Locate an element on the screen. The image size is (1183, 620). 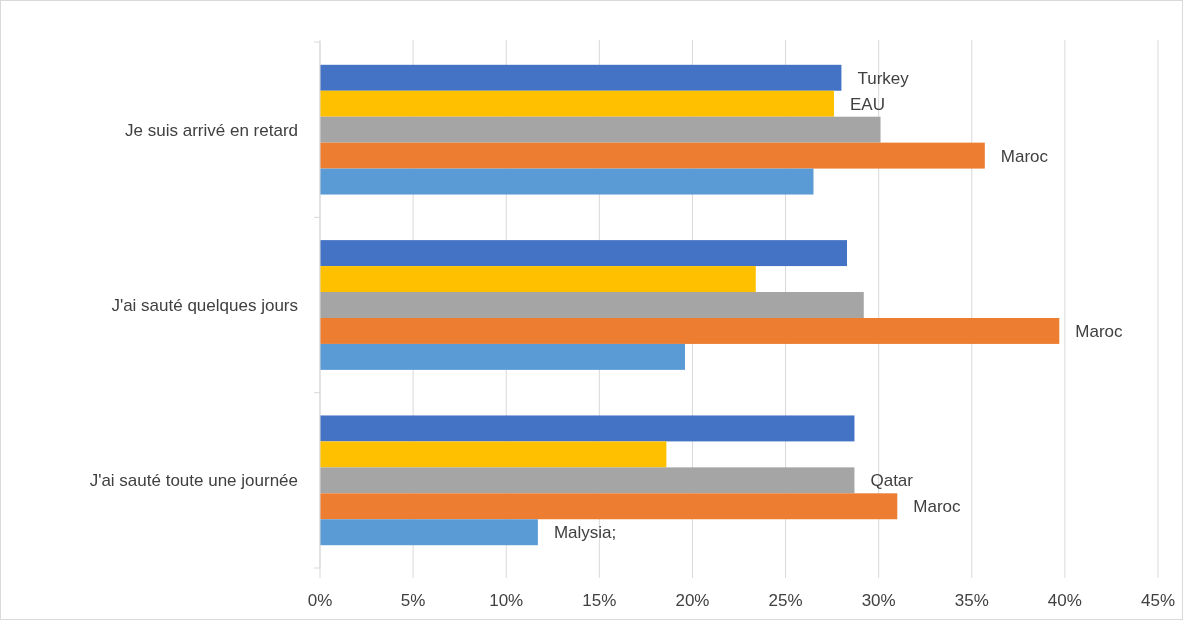
x-tick-label: 15% is located at coordinates (599, 600).